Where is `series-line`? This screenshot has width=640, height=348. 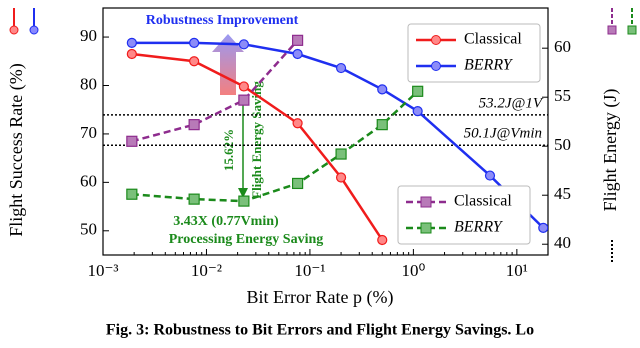 series-line is located at coordinates (215, 91).